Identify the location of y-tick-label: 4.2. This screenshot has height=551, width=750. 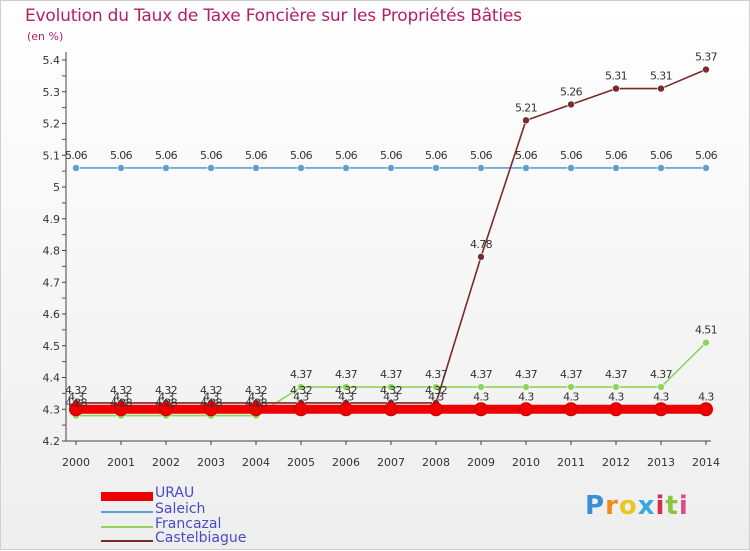
(52, 441).